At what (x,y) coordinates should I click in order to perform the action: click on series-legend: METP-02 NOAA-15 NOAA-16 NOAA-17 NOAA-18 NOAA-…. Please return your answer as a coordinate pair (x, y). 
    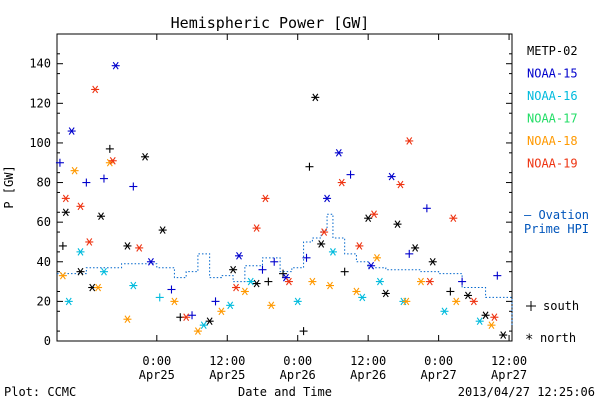
    Looking at the image, I should click on (552, 107).